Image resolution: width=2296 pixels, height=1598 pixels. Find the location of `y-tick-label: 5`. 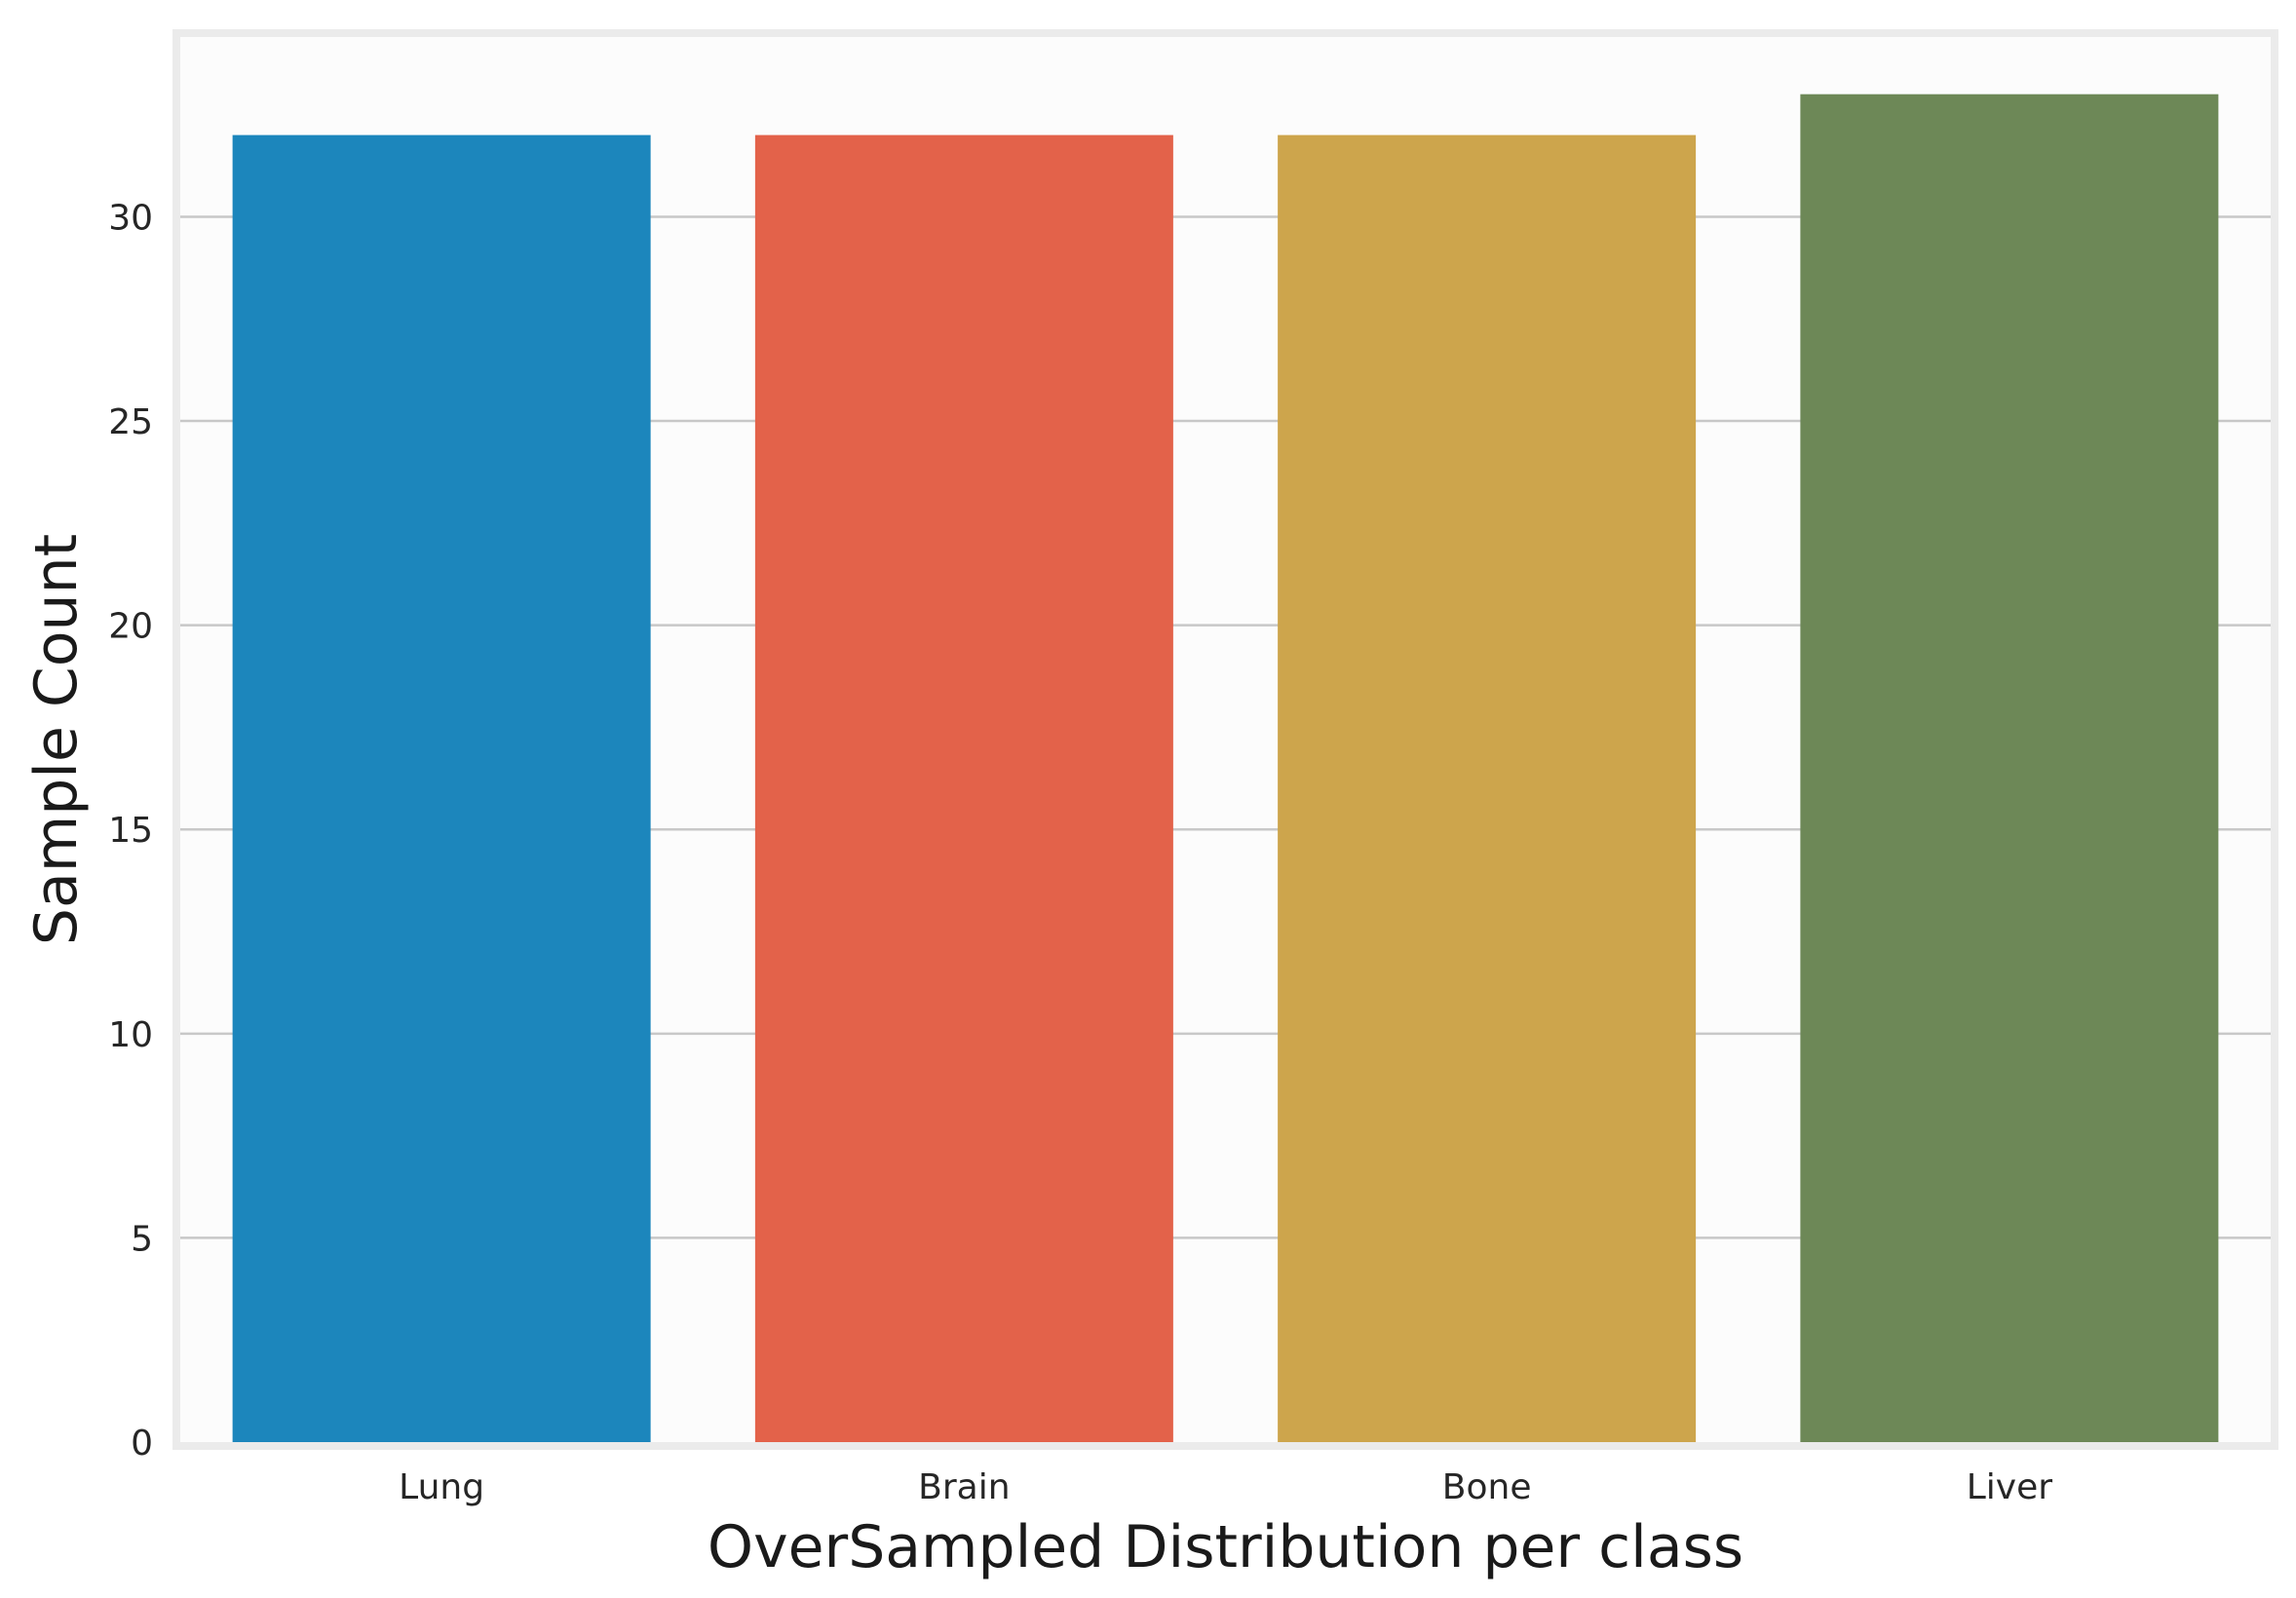

y-tick-label: 5 is located at coordinates (142, 1239).